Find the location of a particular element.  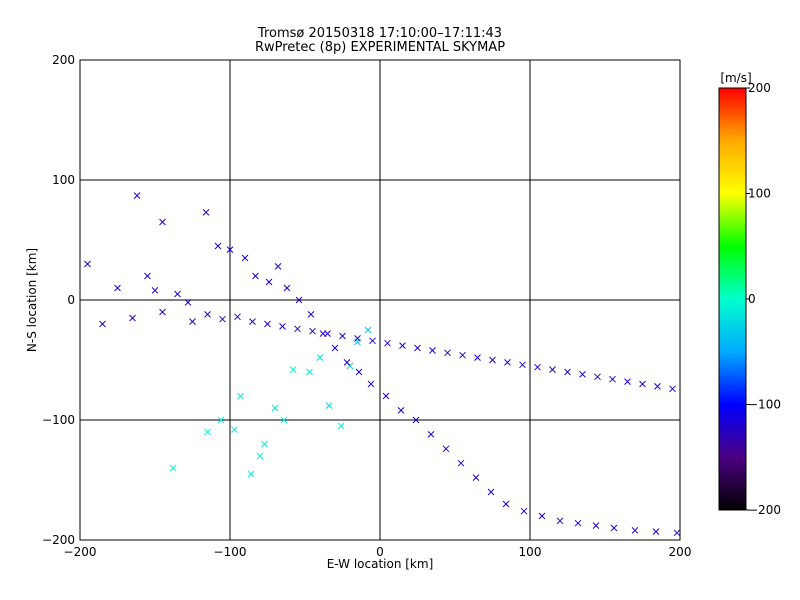

chart-title: Tromsø 20150318 17:10:00–17:11:43 is located at coordinates (379, 33).